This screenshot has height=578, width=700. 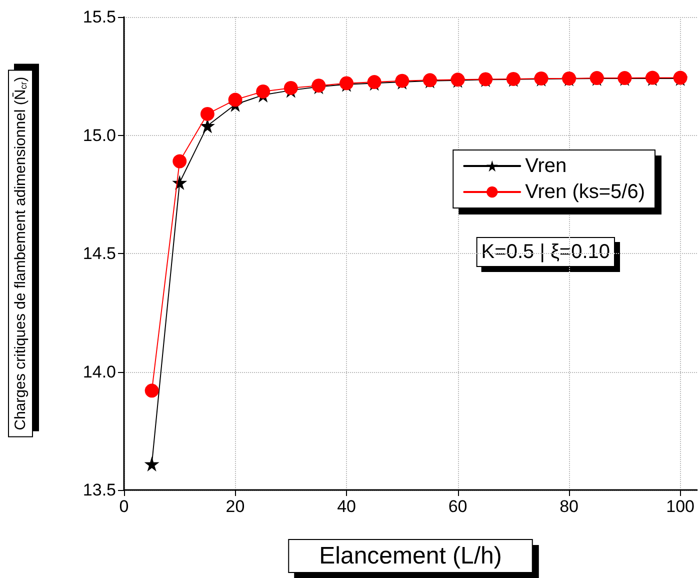 What do you see at coordinates (99, 17) in the screenshot?
I see `y-tick-label: 15.5` at bounding box center [99, 17].